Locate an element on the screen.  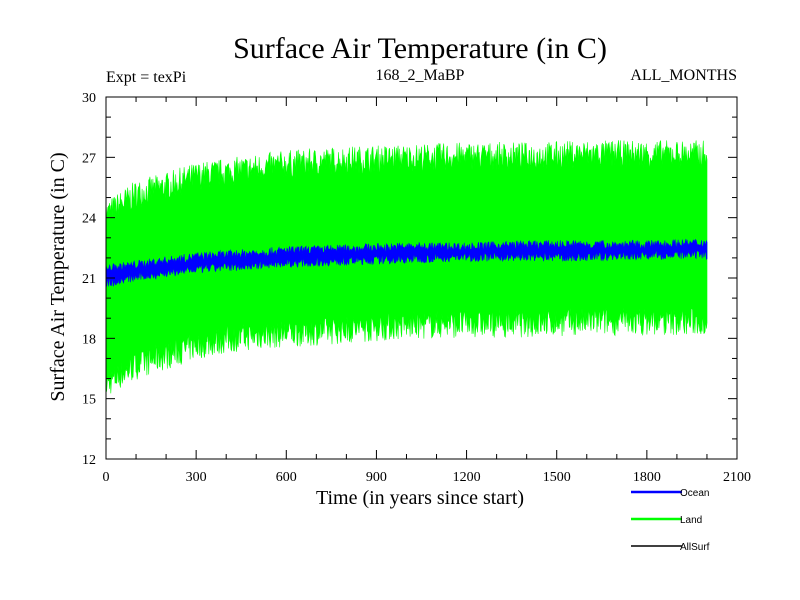
x-tick-label: 1800 is located at coordinates (647, 477).